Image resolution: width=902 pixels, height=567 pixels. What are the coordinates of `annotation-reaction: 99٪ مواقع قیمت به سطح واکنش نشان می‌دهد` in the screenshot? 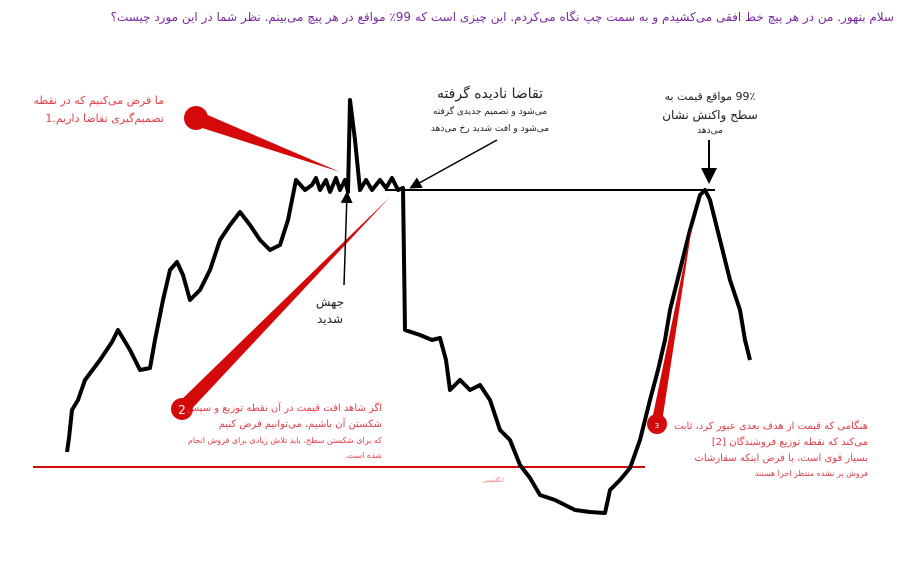 It's located at (710, 113).